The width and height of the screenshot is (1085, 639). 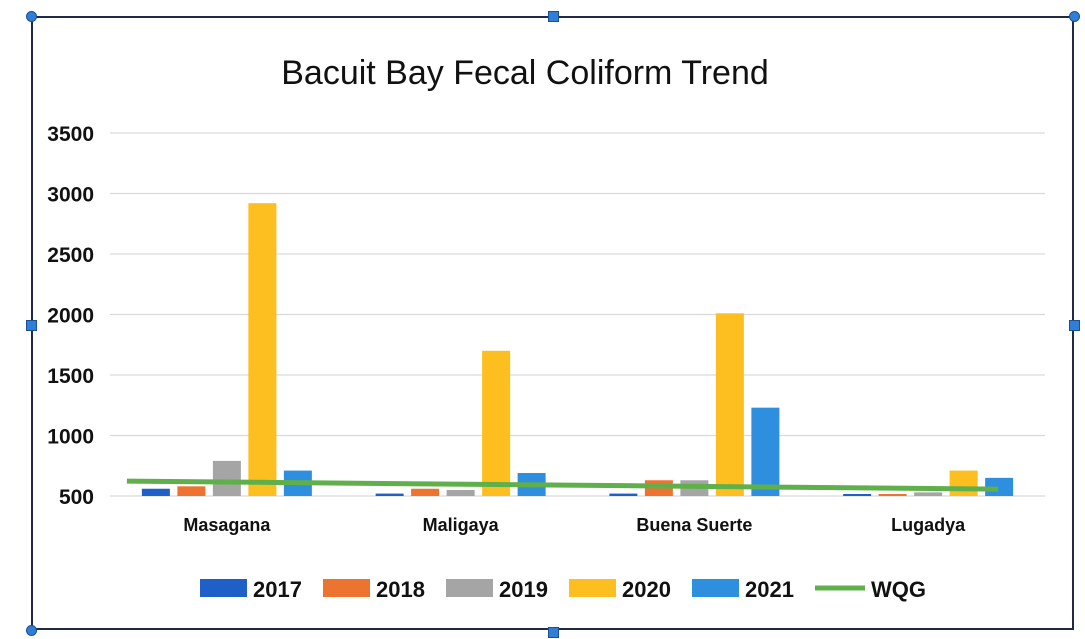 I want to click on x-category-label: Lugadya, so click(x=928, y=525).